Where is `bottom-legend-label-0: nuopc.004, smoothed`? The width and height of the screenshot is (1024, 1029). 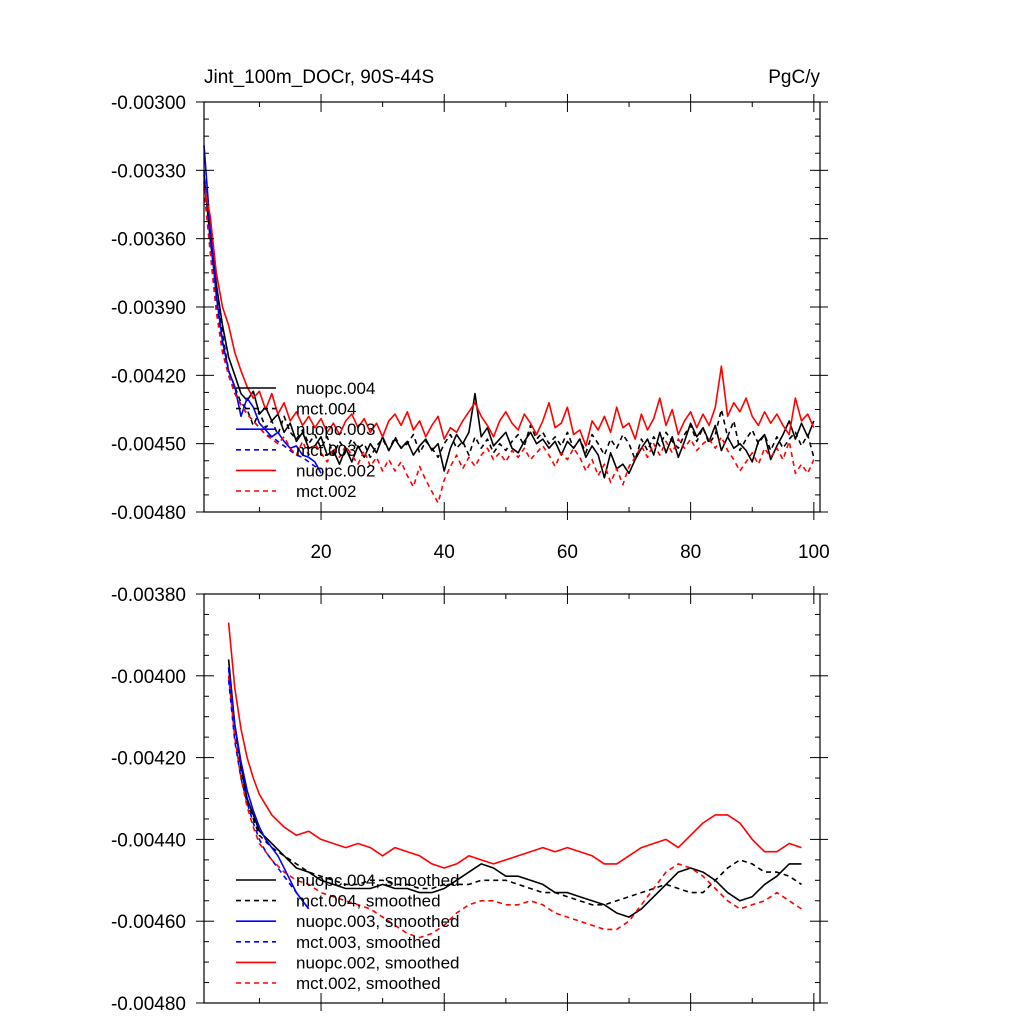
bottom-legend-label-0: nuopc.004, smoothed is located at coordinates (378, 880).